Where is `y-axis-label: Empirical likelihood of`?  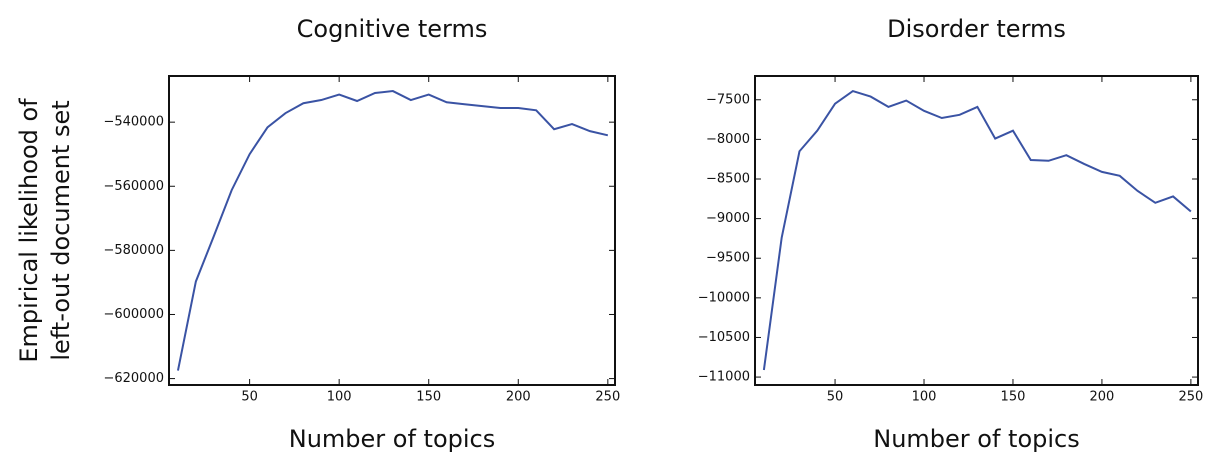 y-axis-label: Empirical likelihood of is located at coordinates (29, 230).